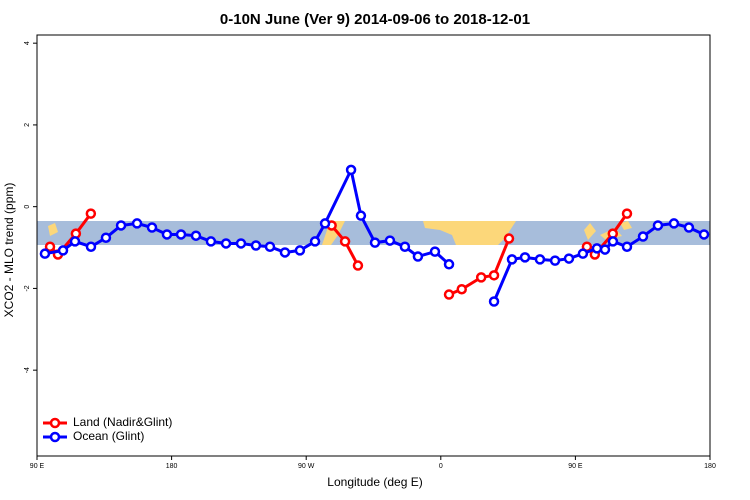  I want to click on y-tick-label: 0, so click(27, 207).